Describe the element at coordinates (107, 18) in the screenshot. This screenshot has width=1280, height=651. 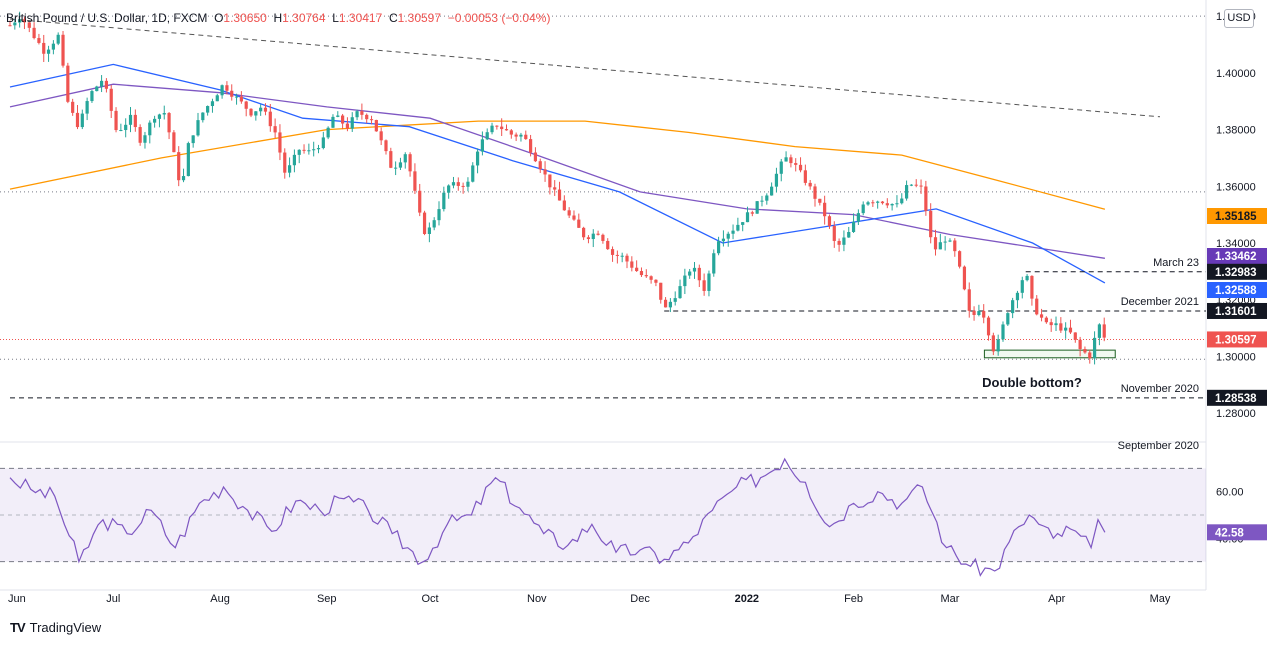
I see `symbol-name: British Pound / U.S. Dollar, 1D, FXCM` at that location.